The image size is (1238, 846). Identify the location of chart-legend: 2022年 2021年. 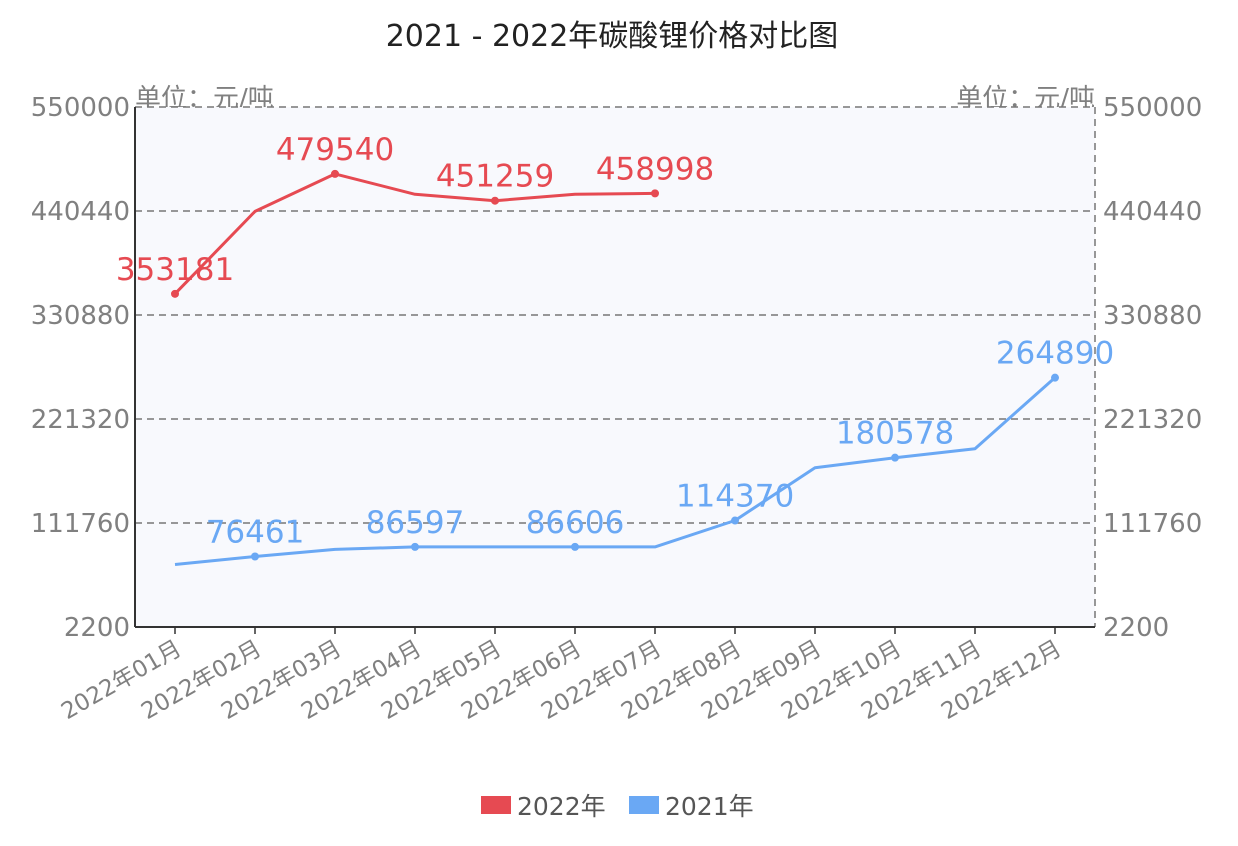
(617, 806).